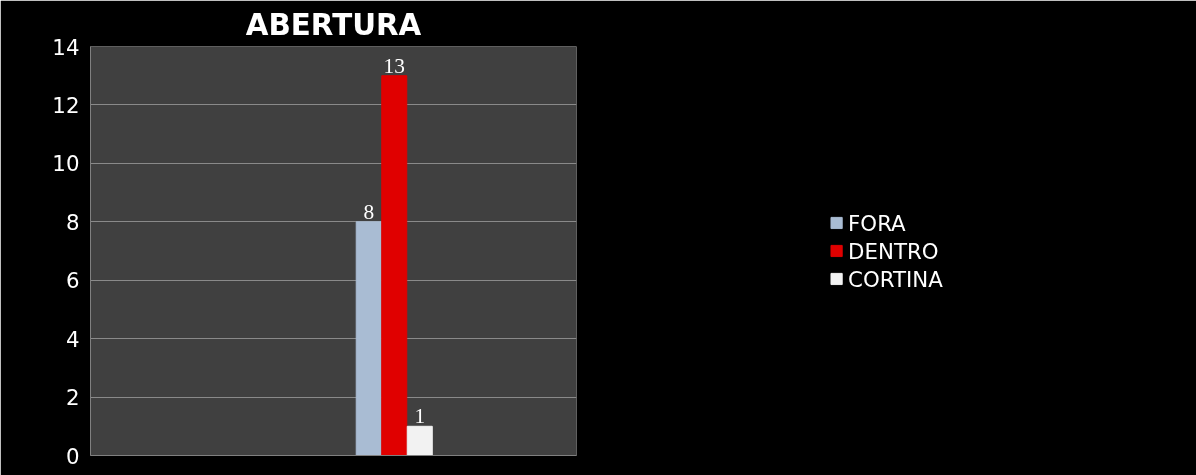 This screenshot has height=475, width=1196. Describe the element at coordinates (369, 211) in the screenshot. I see `data-label: 8` at that location.